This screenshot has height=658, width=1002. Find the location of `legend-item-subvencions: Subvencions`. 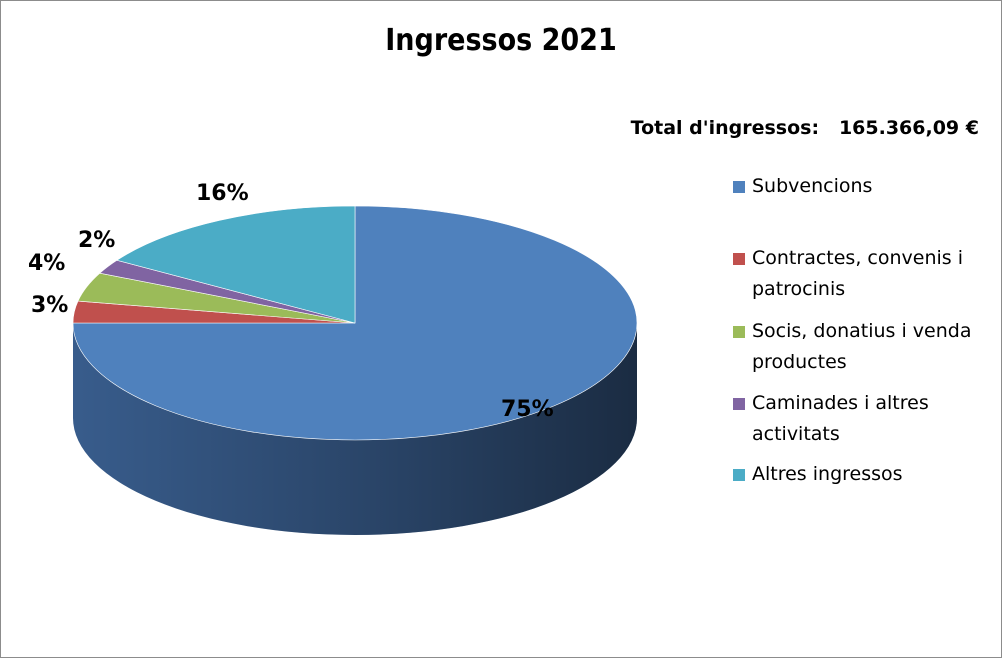

legend-item-subvencions: Subvencions is located at coordinates (860, 186).